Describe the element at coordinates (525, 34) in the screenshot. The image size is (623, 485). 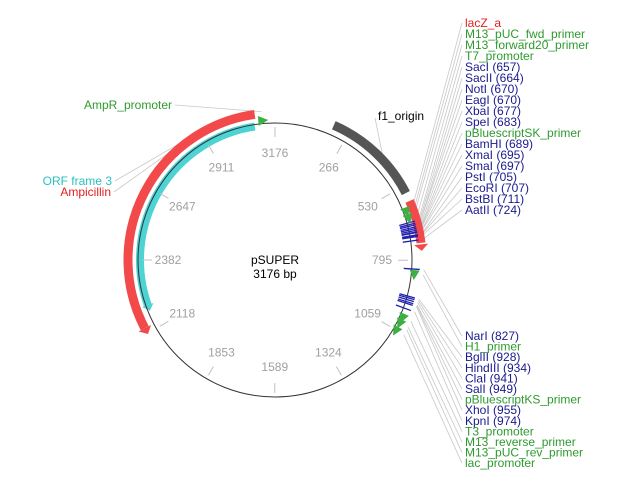
I see `right-label-1: M13_pUC_fwd_primer` at that location.